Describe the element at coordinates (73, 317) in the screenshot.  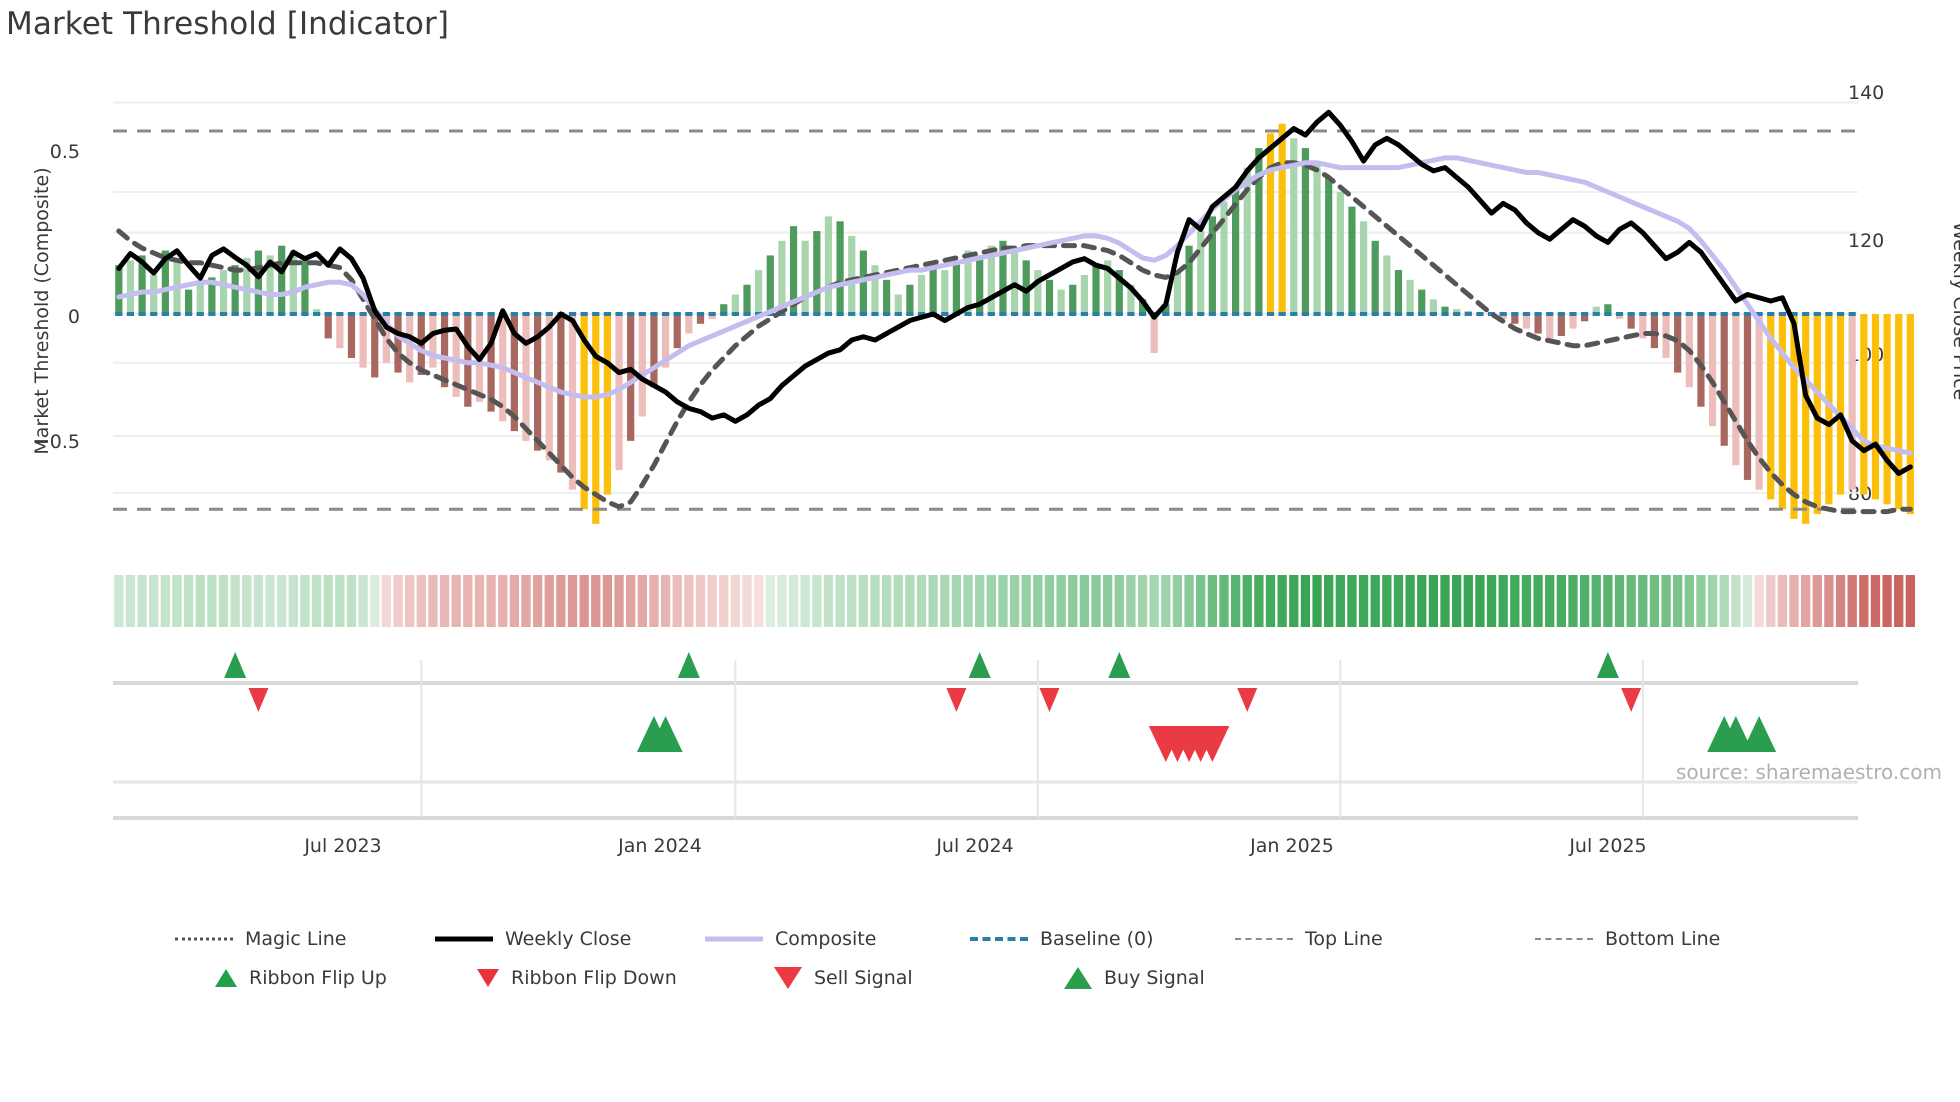
I see `left-tick-1: 0` at that location.